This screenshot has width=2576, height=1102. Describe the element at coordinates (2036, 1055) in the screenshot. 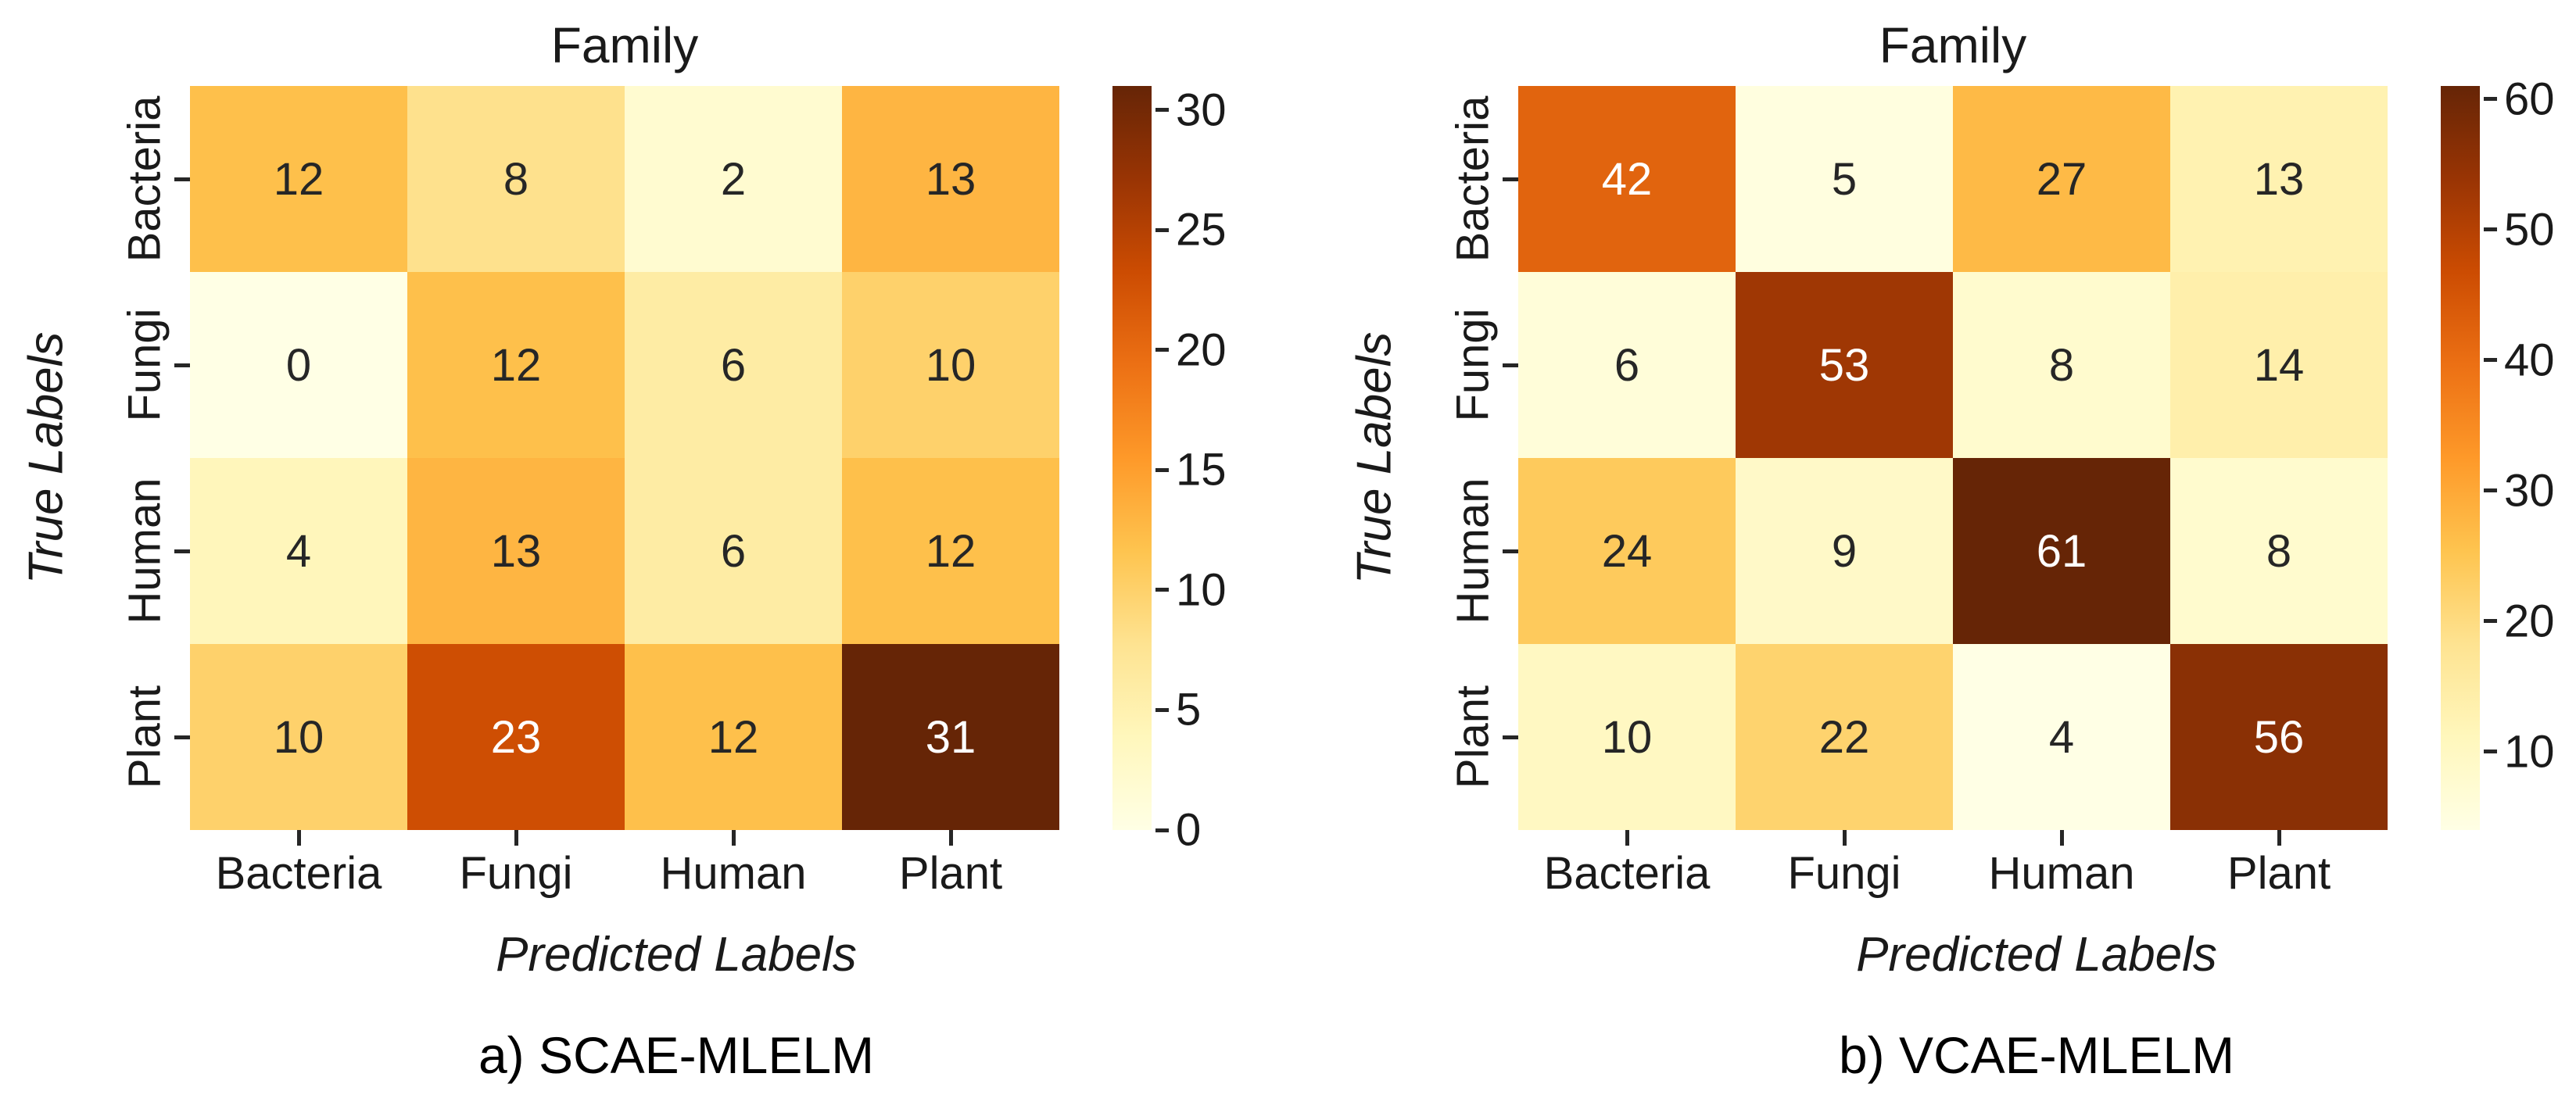

I see `panel-caption: b) VCAE-MLELM` at that location.